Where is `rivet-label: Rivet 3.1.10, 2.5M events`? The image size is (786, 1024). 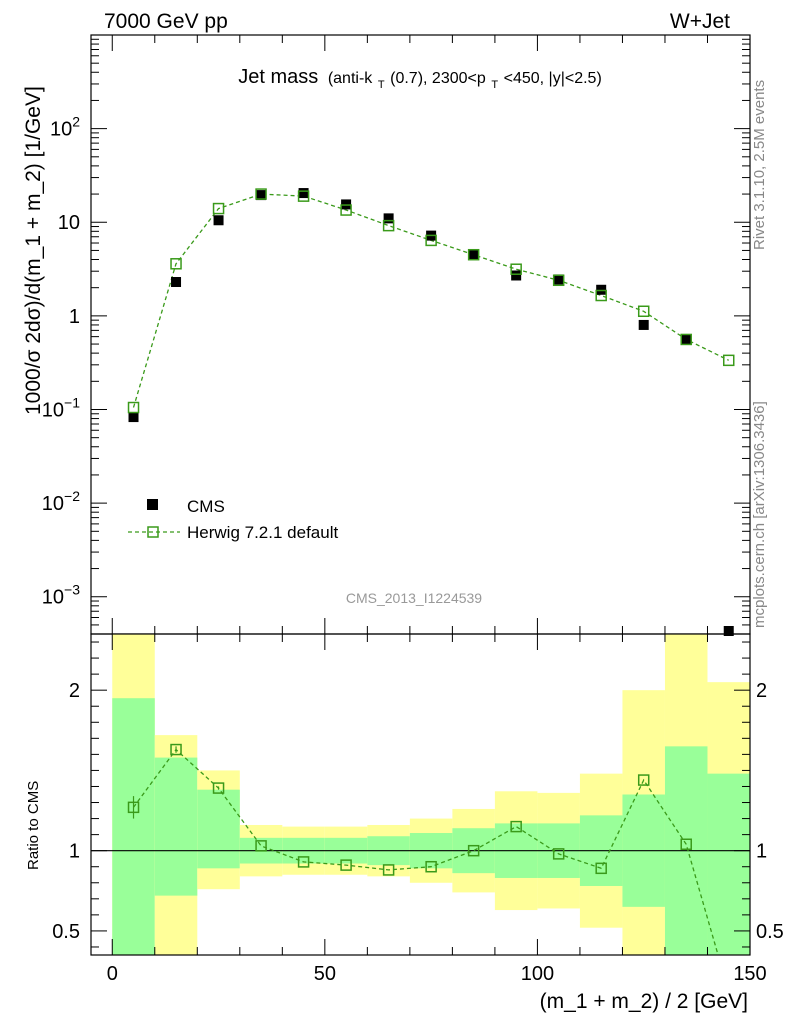
rivet-label: Rivet 3.1.10, 2.5M events is located at coordinates (759, 165).